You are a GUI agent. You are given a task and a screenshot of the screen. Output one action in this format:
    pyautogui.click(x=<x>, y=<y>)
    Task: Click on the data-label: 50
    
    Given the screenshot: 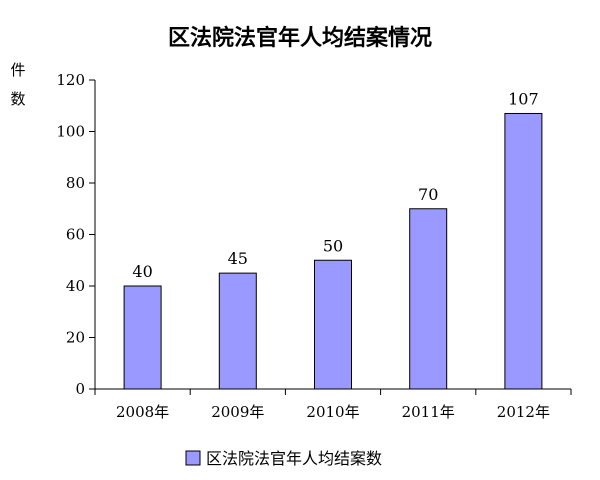 What is the action you would take?
    pyautogui.click(x=333, y=245)
    